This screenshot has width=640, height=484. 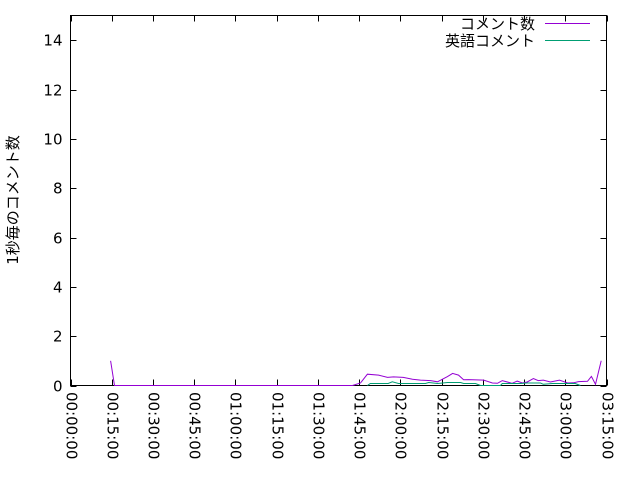 I want to click on x-tick-label: 00:15:00, so click(x=113, y=425).